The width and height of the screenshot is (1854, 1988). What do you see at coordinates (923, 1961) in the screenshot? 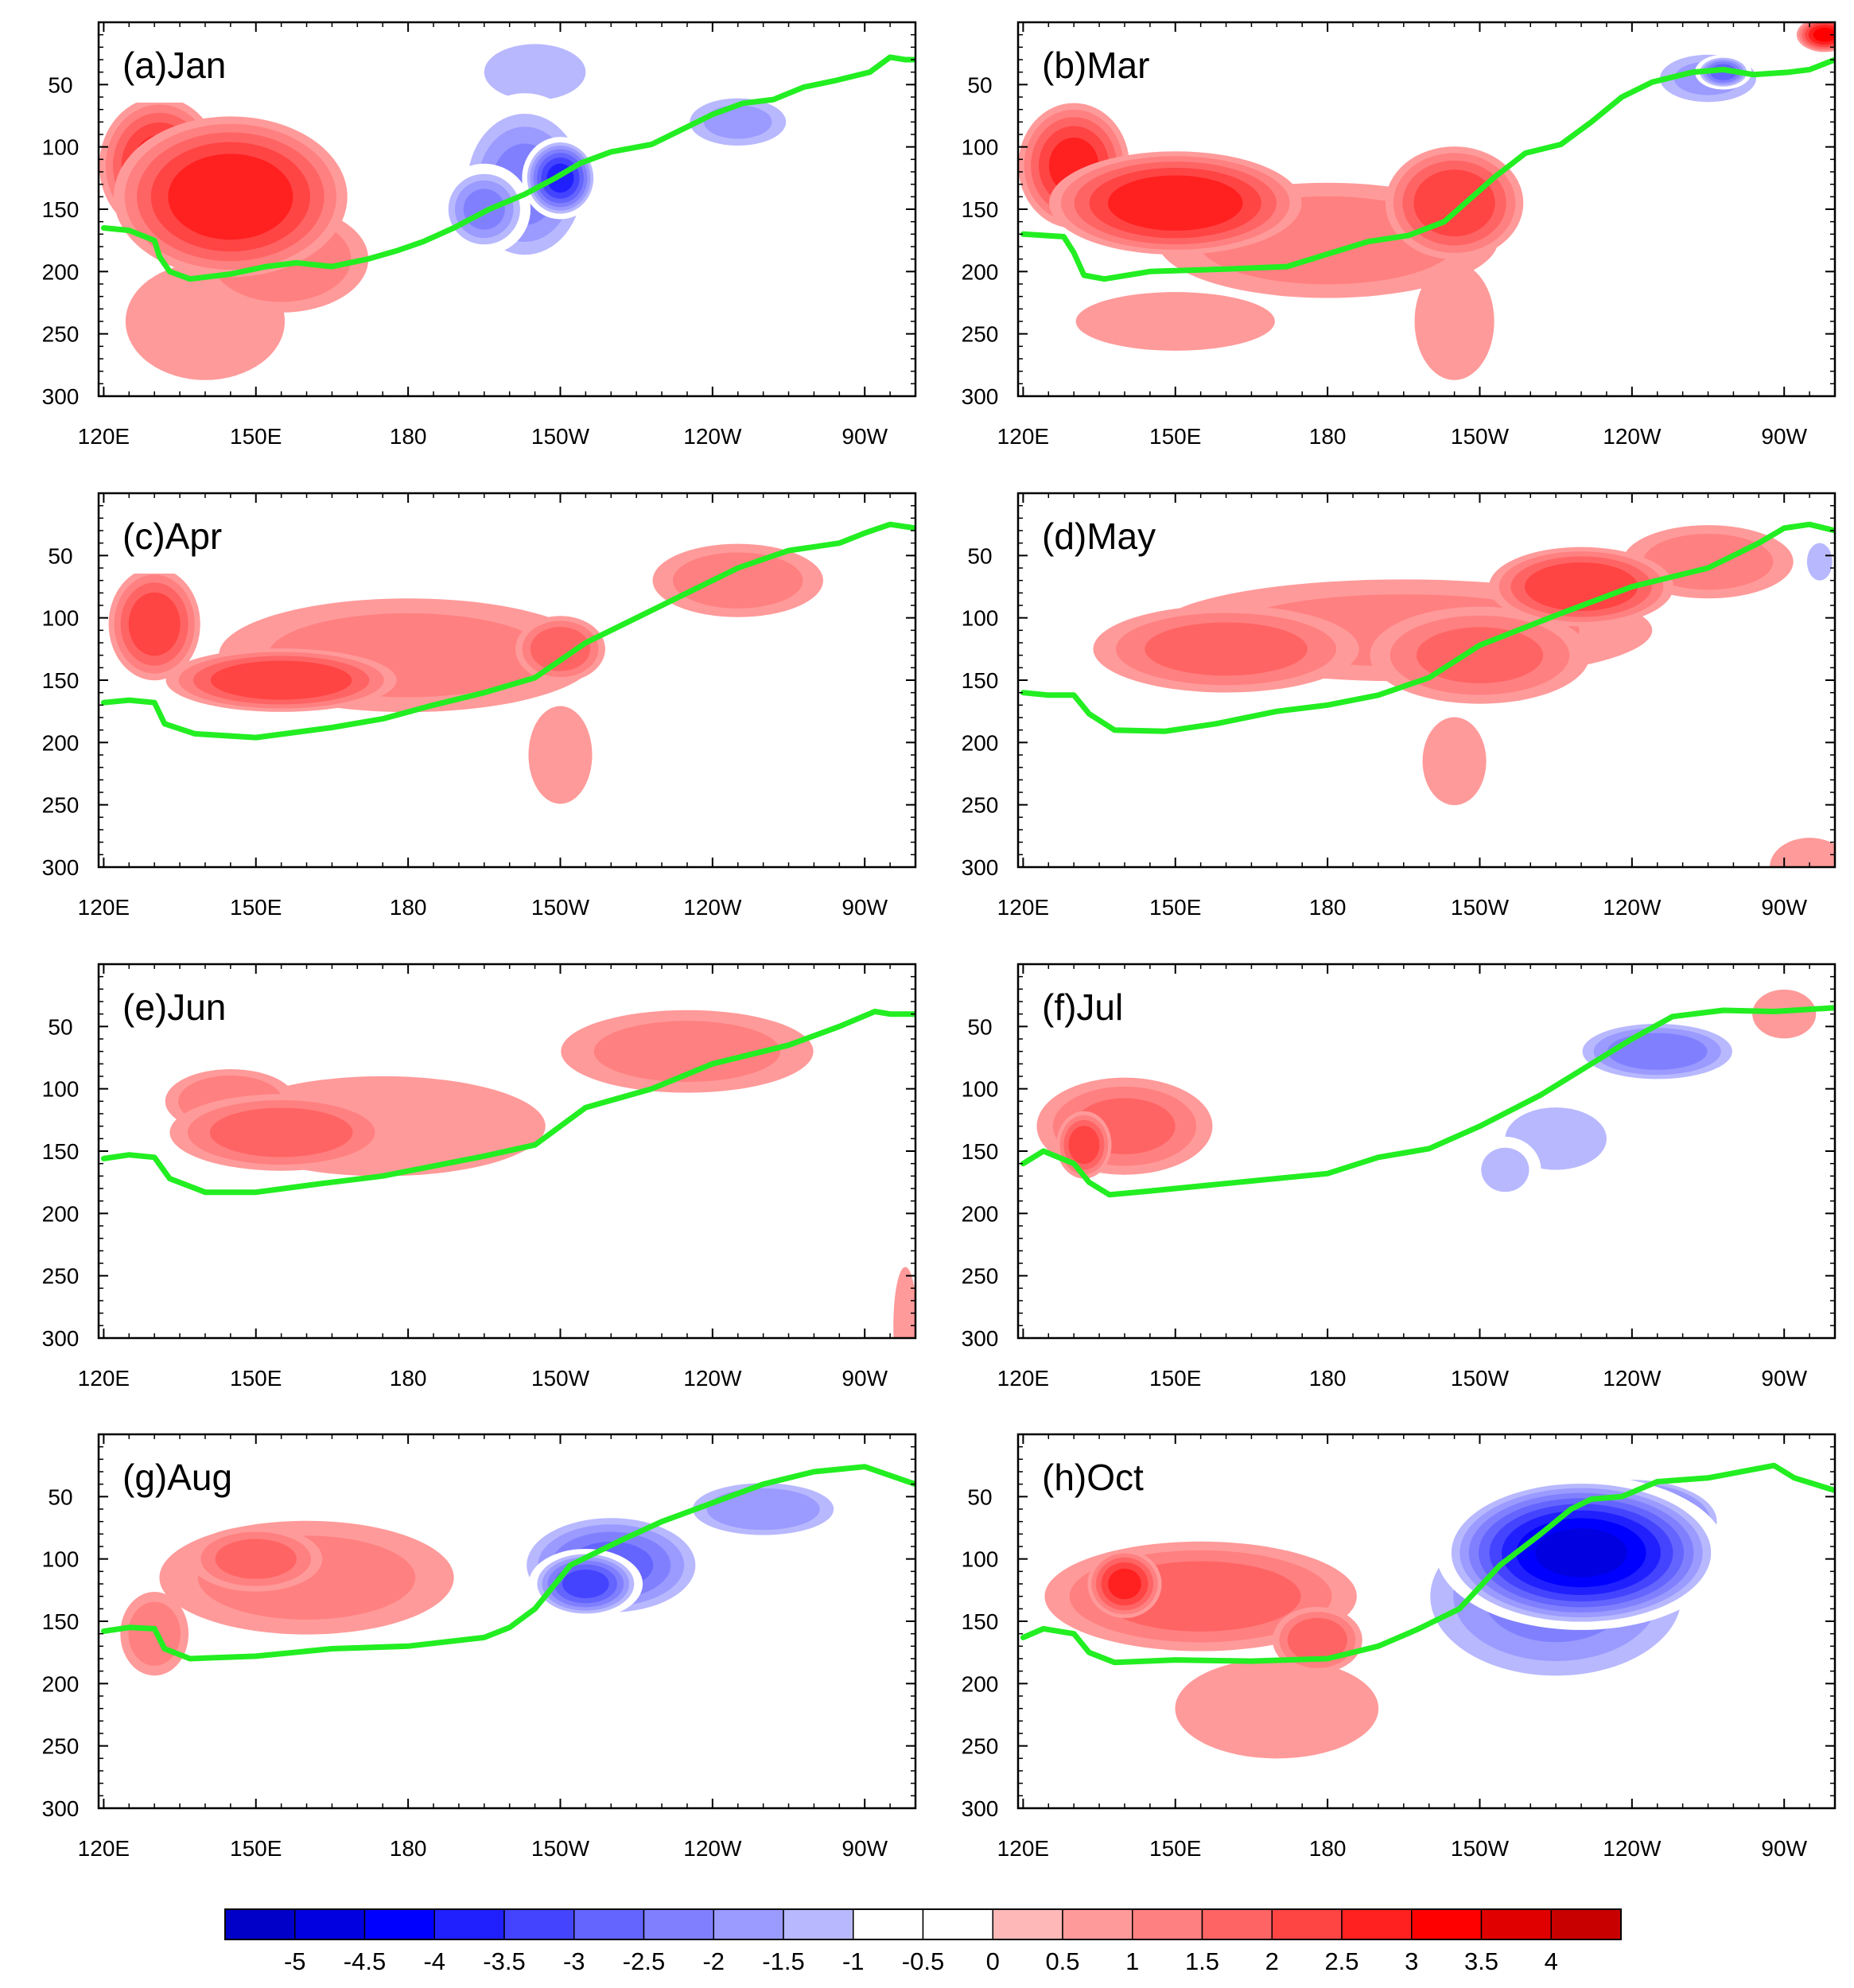
I see `colorbar-label: -0.5` at bounding box center [923, 1961].